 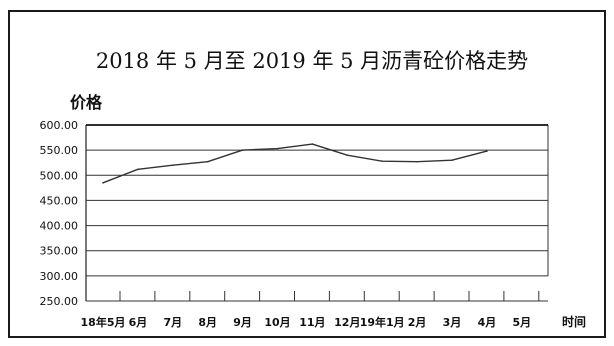 I want to click on y-tick-label: 400.00, so click(x=59, y=226).